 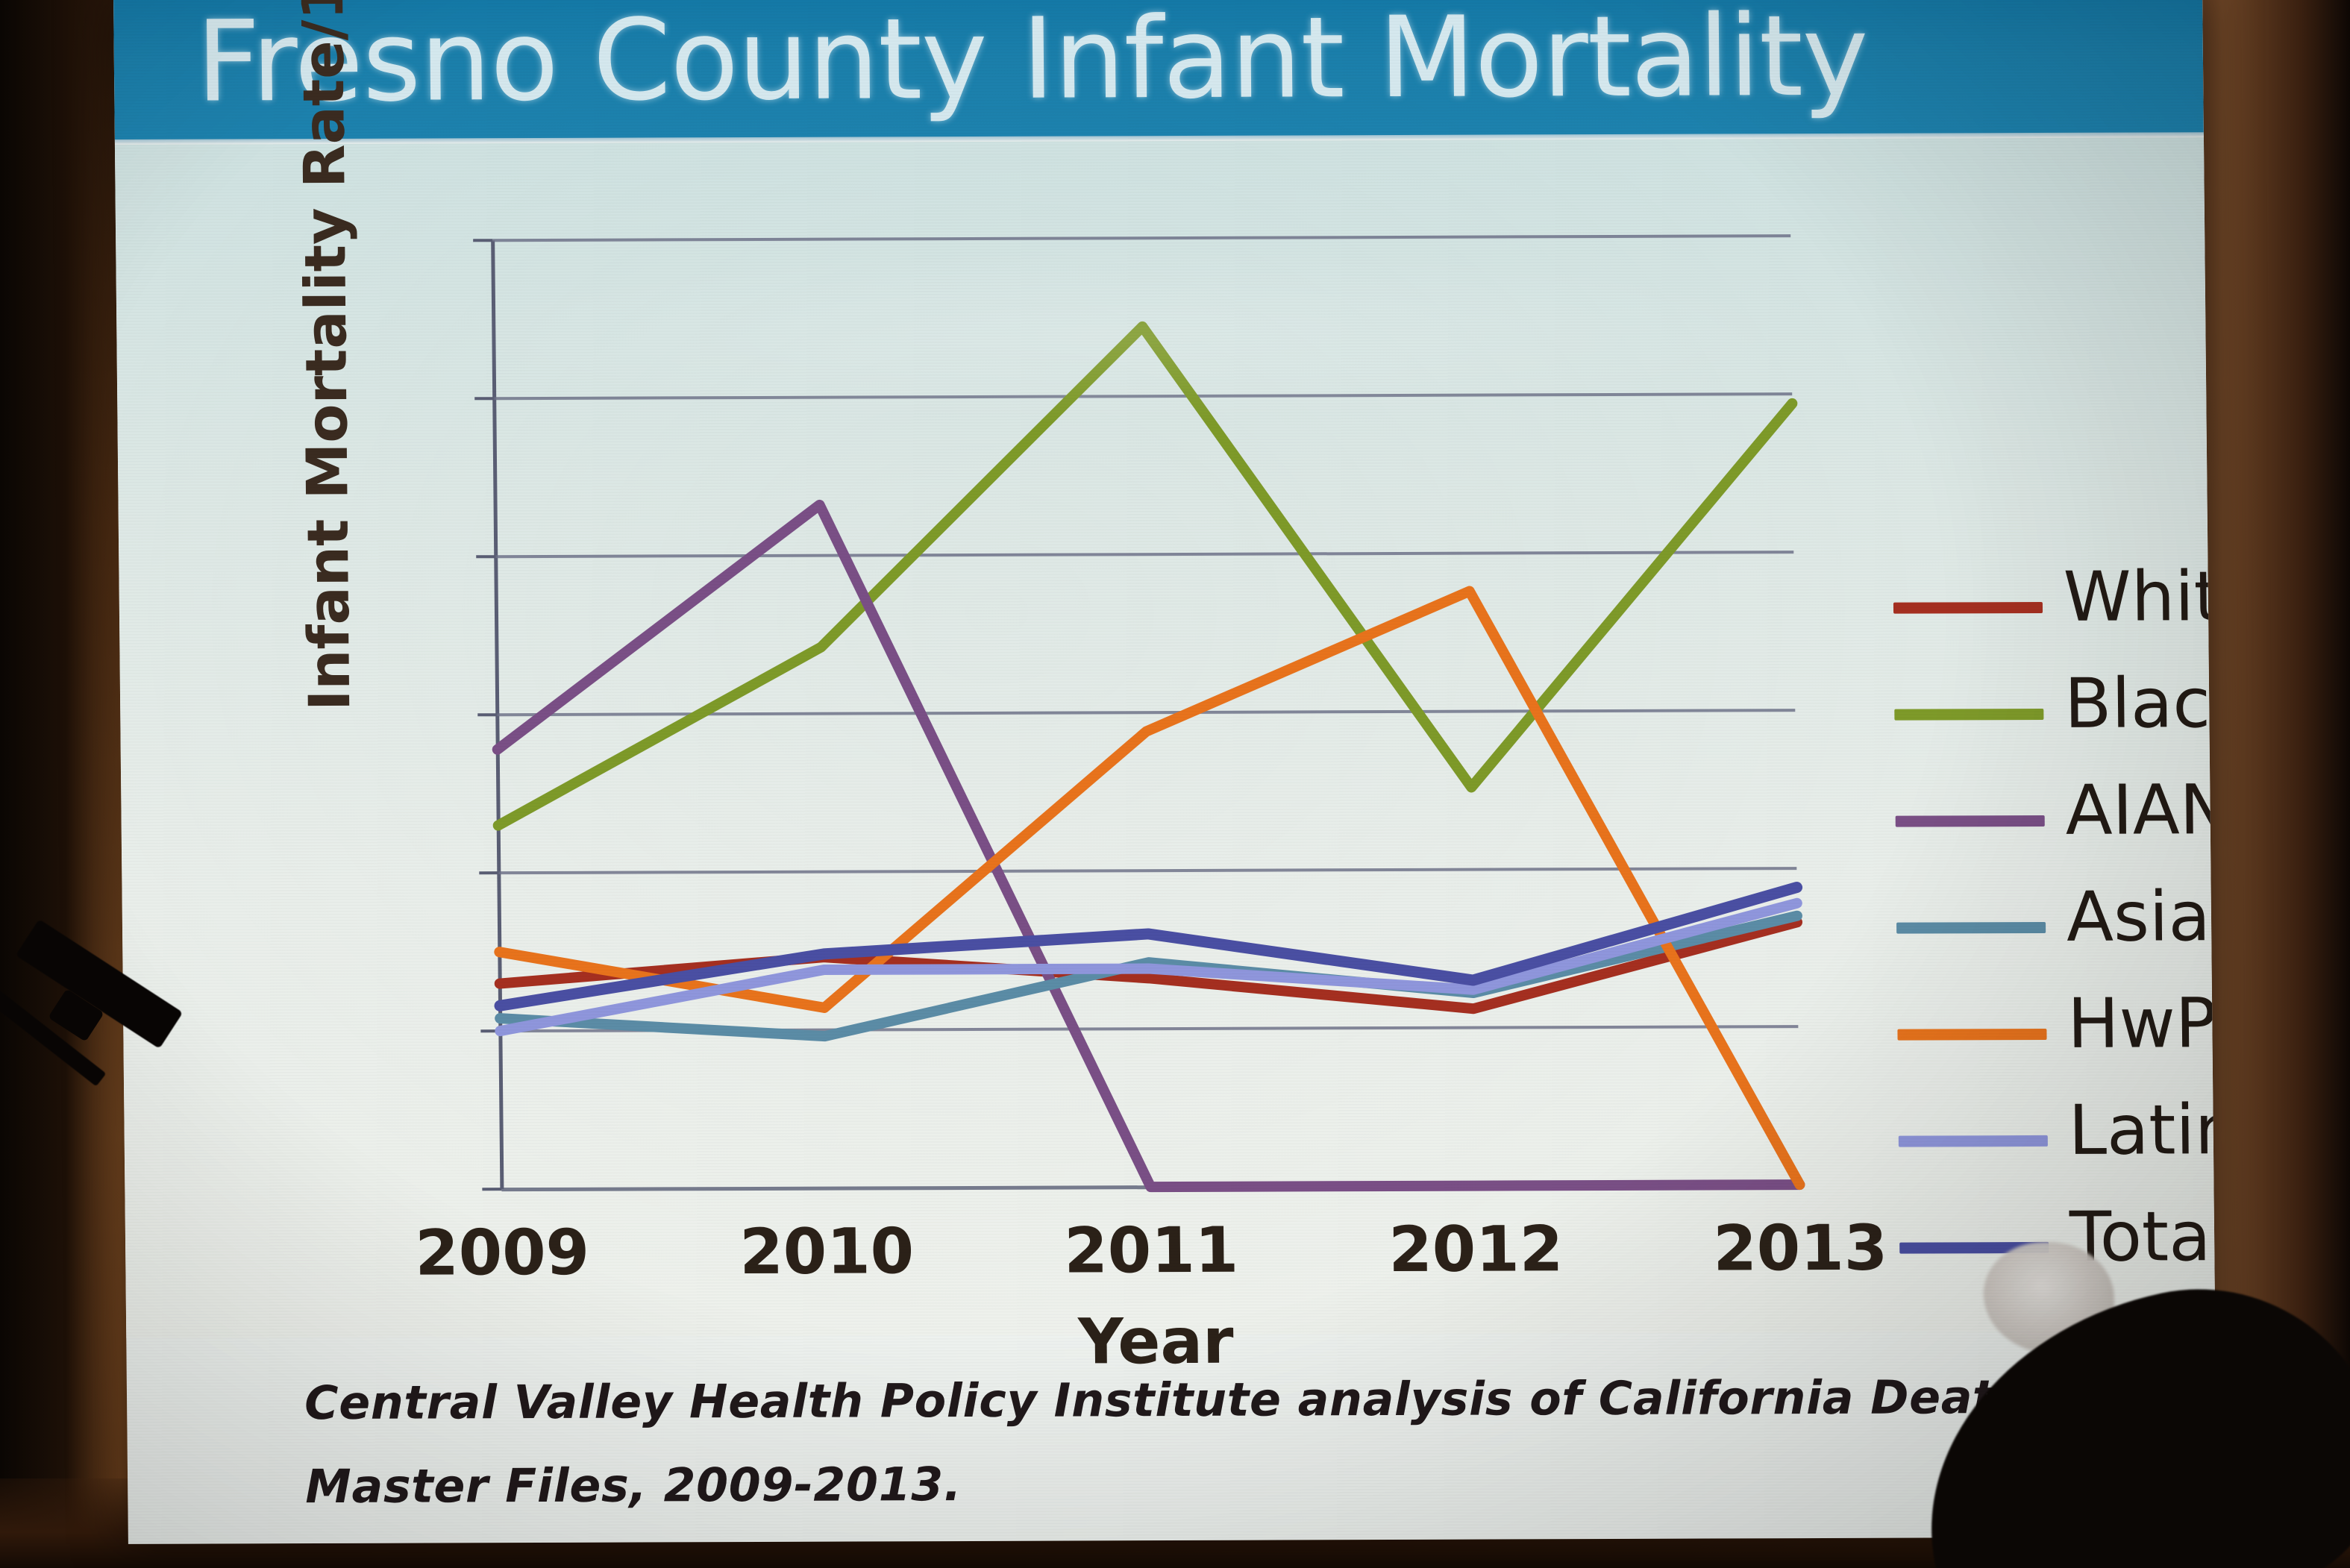 What do you see at coordinates (502, 1252) in the screenshot?
I see `x-tick-label-2009: 2009` at bounding box center [502, 1252].